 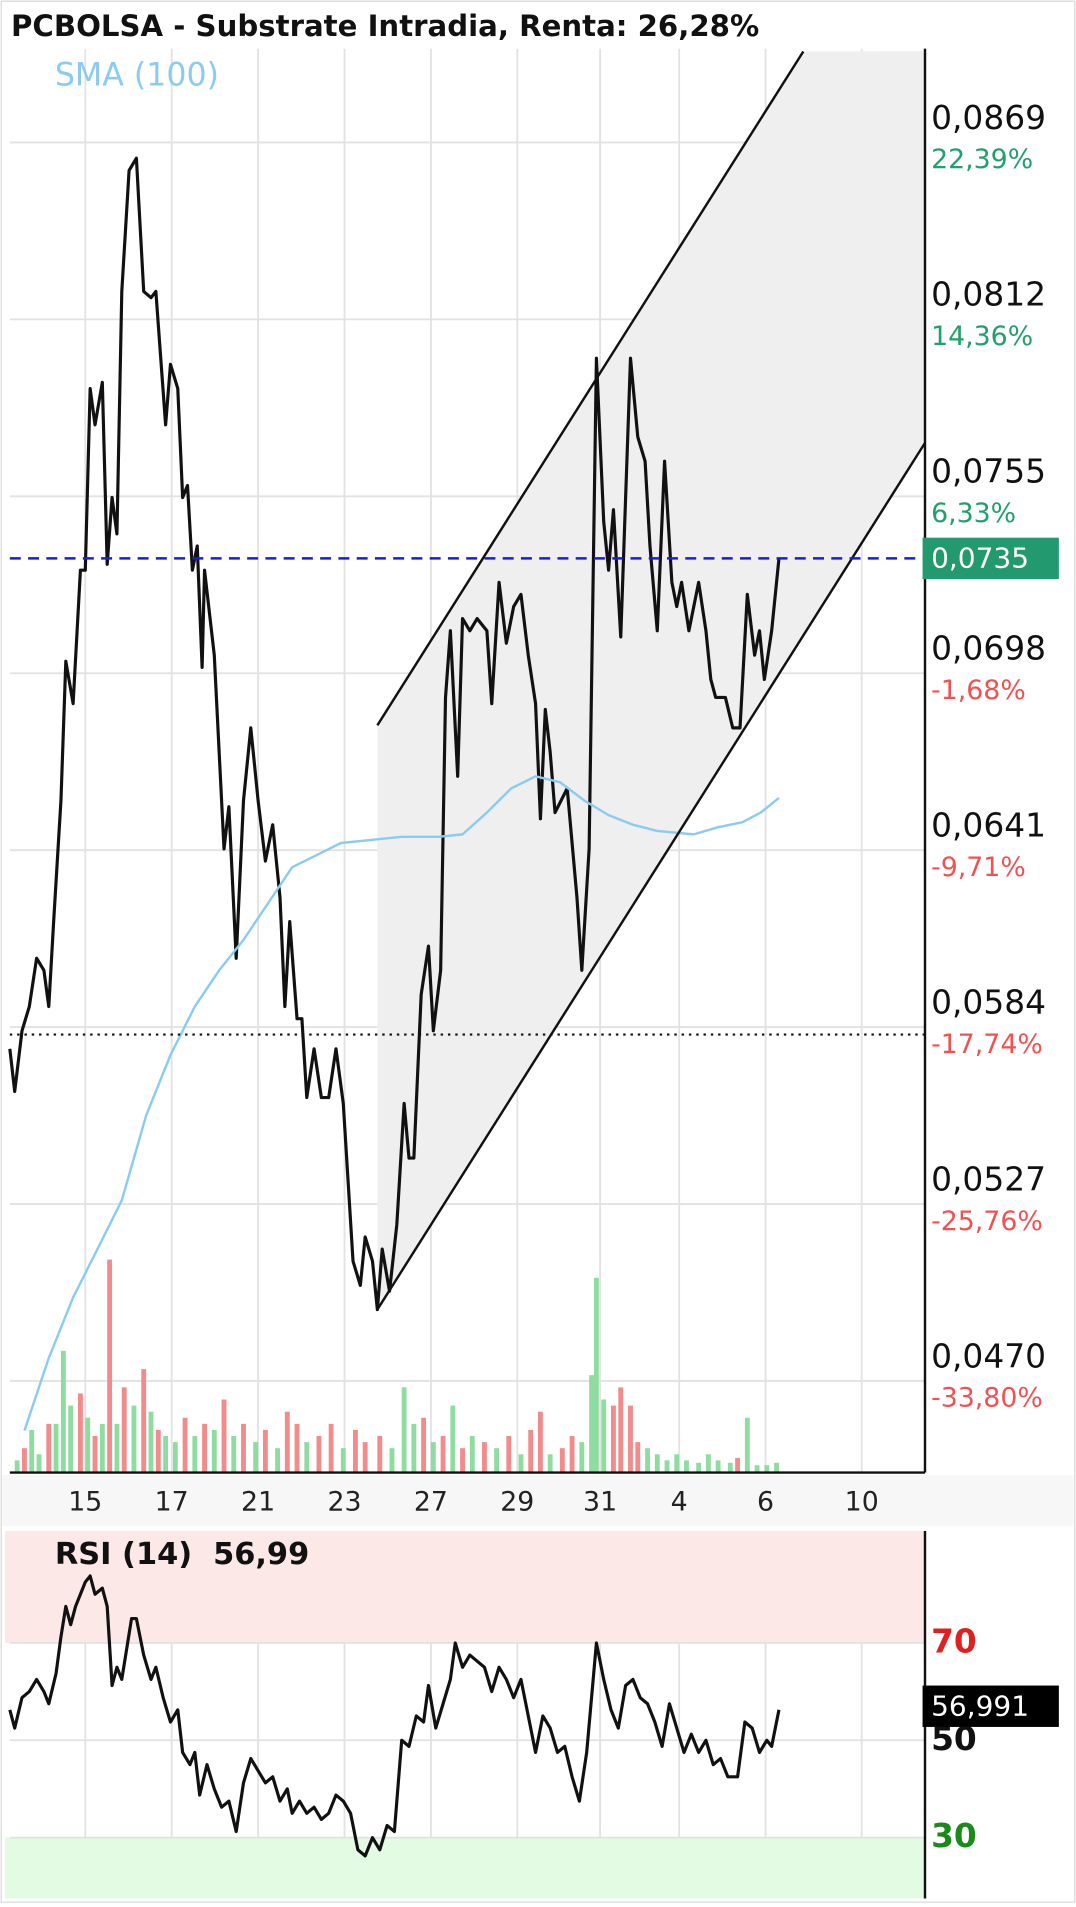 I want to click on y-tick-change: -17,74%, so click(x=987, y=1044).